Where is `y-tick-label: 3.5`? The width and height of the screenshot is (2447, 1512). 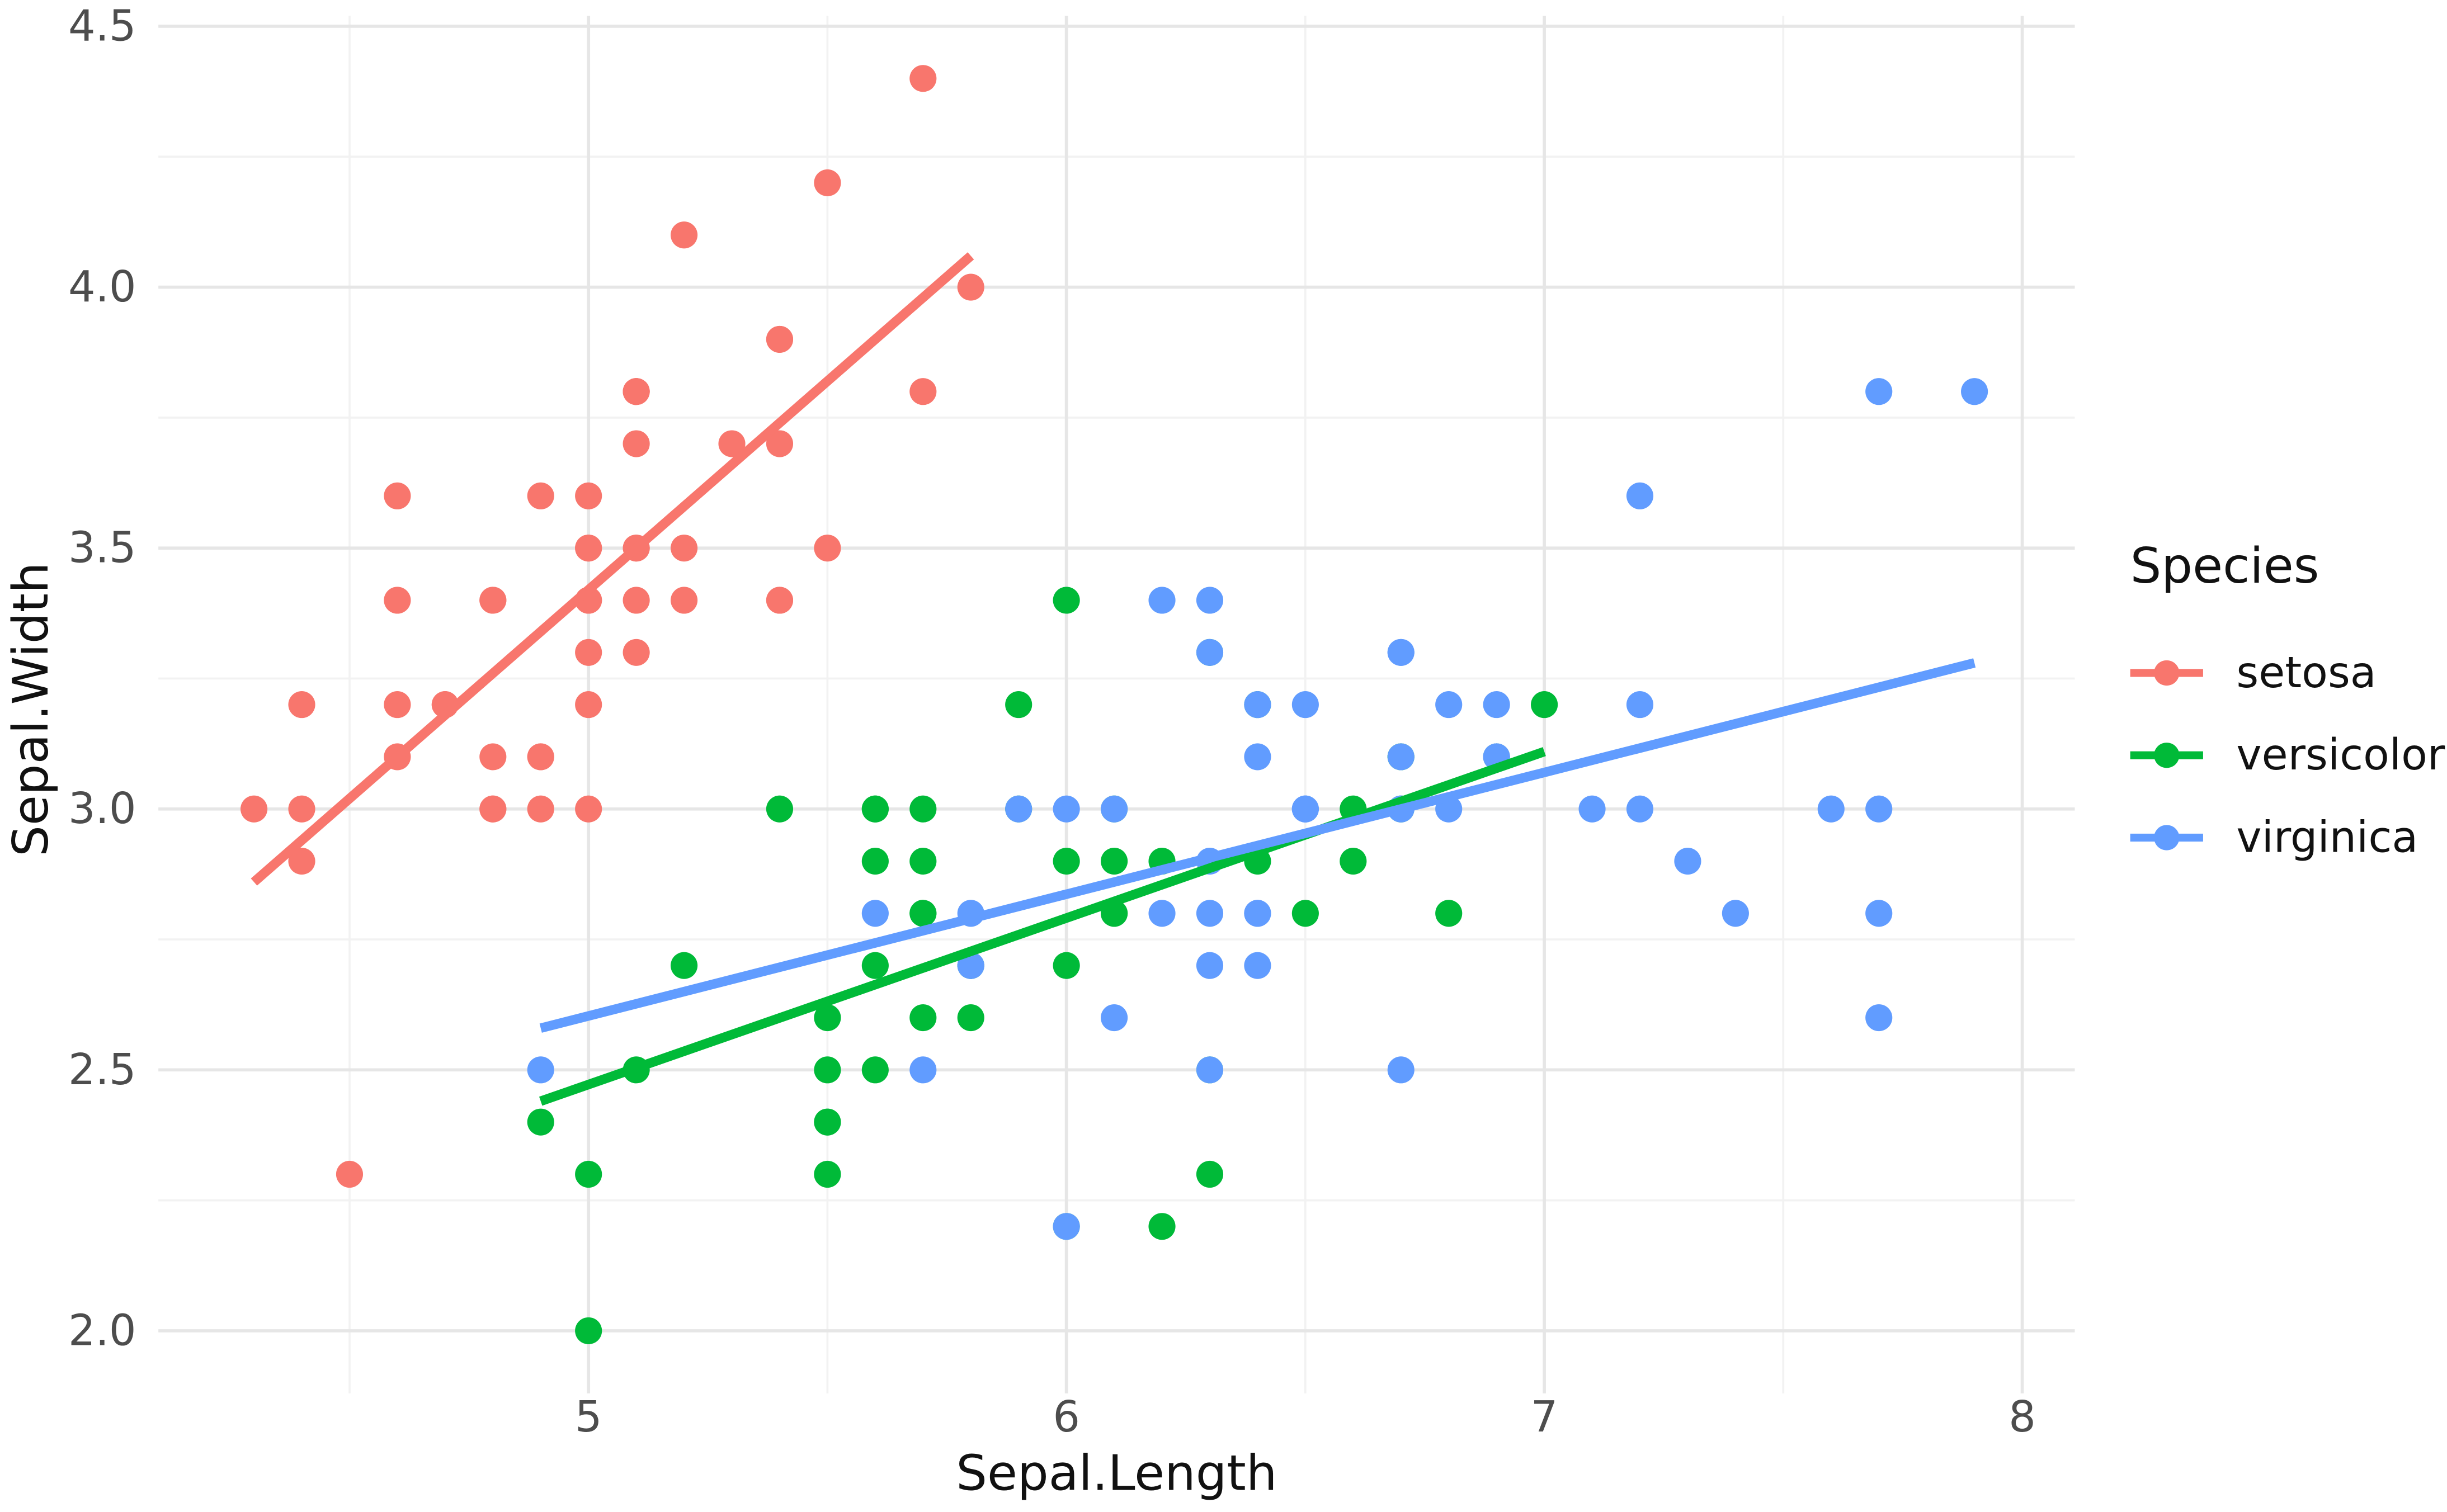 y-tick-label: 3.5 is located at coordinates (102, 548).